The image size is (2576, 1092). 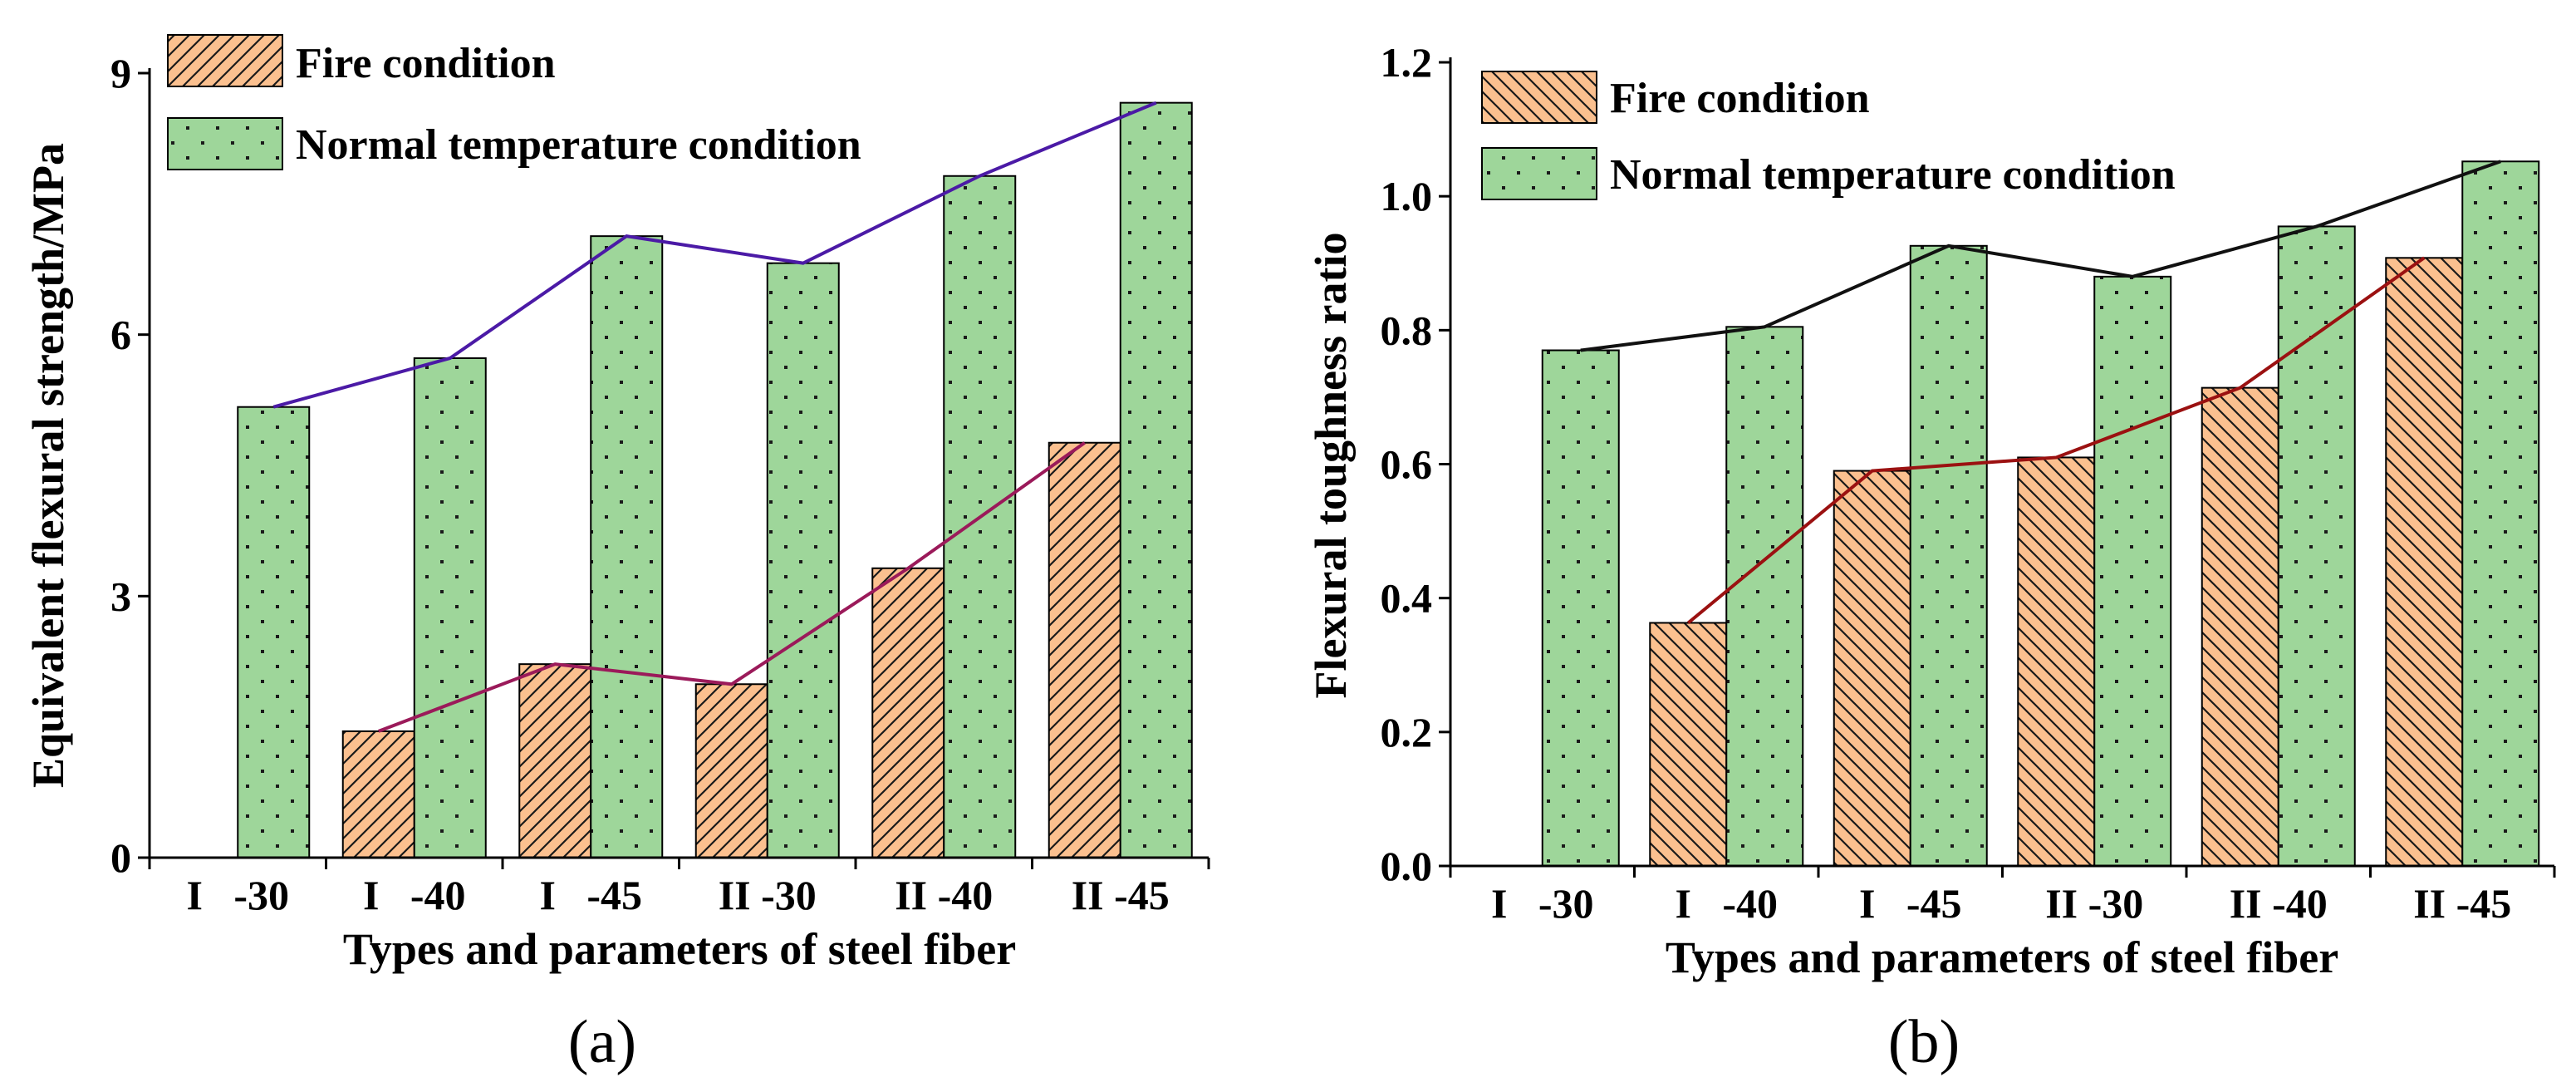 What do you see at coordinates (1407, 196) in the screenshot?
I see `y-tick-label: 1.0` at bounding box center [1407, 196].